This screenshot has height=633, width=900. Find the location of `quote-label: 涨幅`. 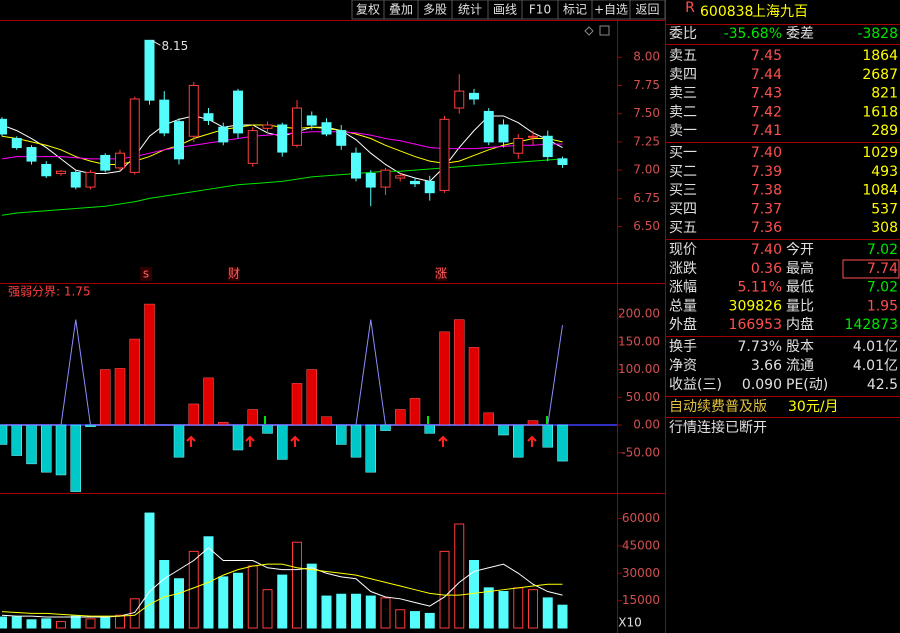

quote-label: 涨幅 is located at coordinates (683, 288).